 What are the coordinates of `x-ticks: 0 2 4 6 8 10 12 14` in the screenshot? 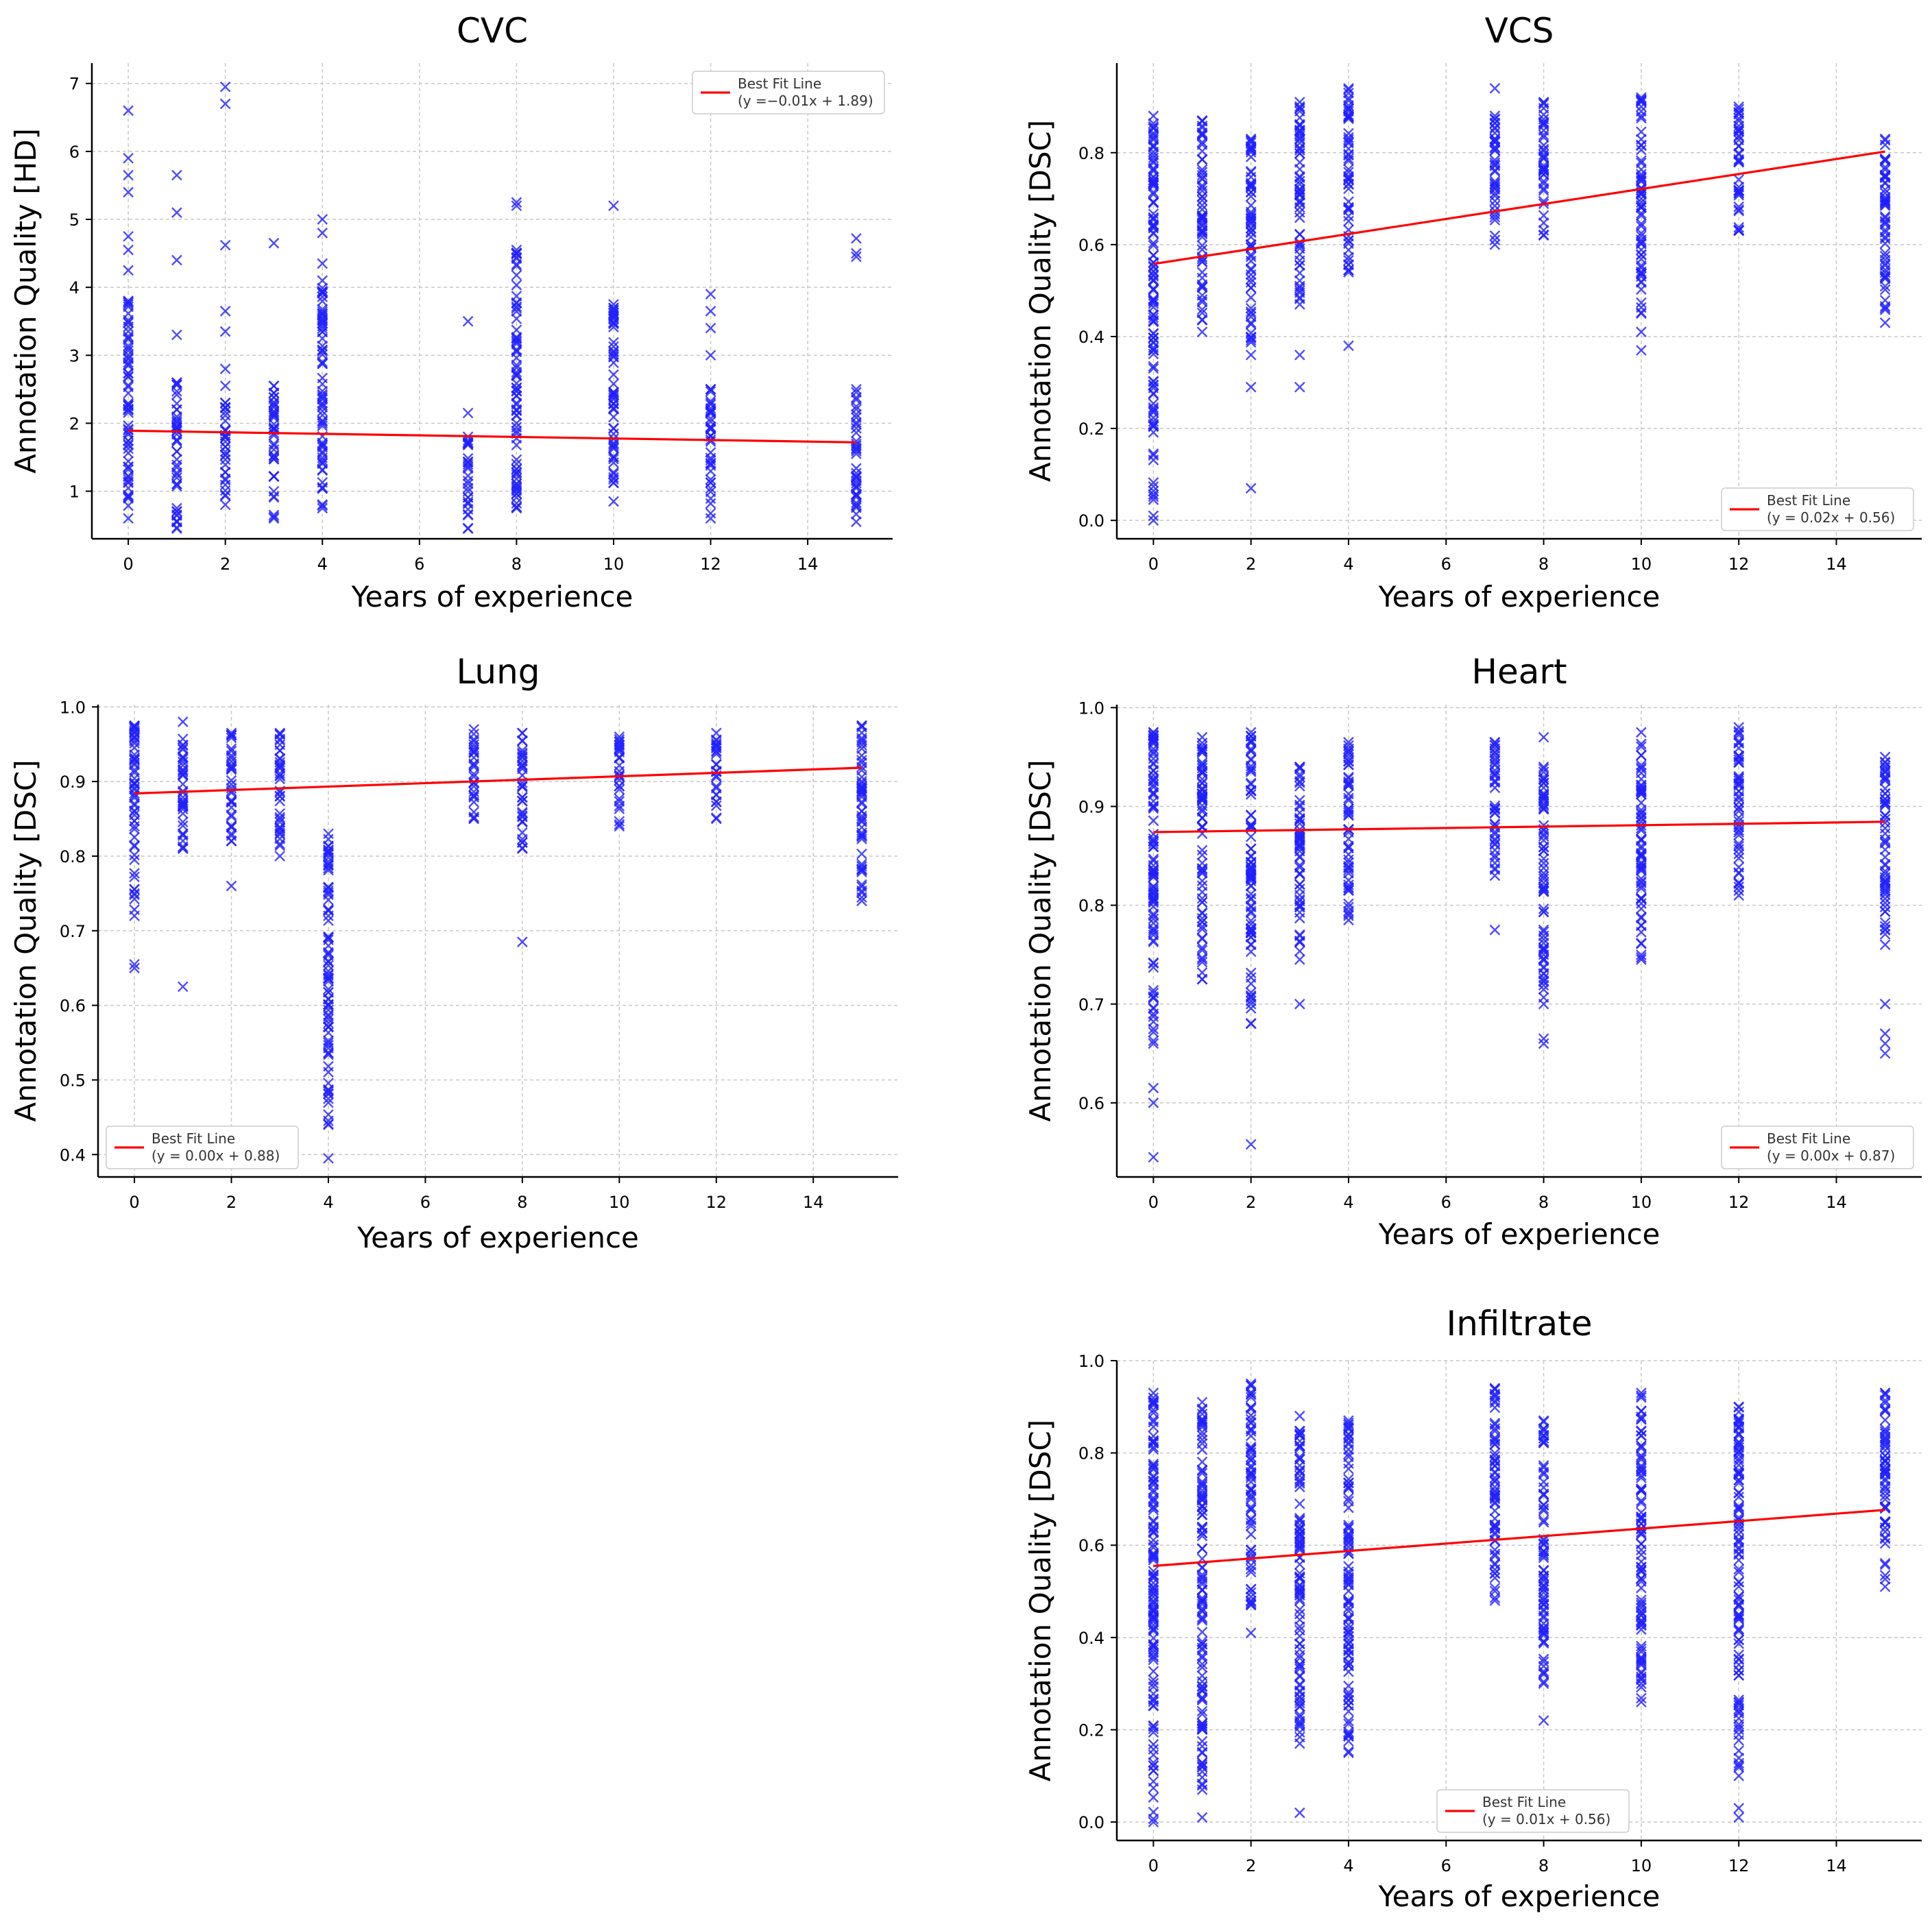 It's located at (1497, 1857).